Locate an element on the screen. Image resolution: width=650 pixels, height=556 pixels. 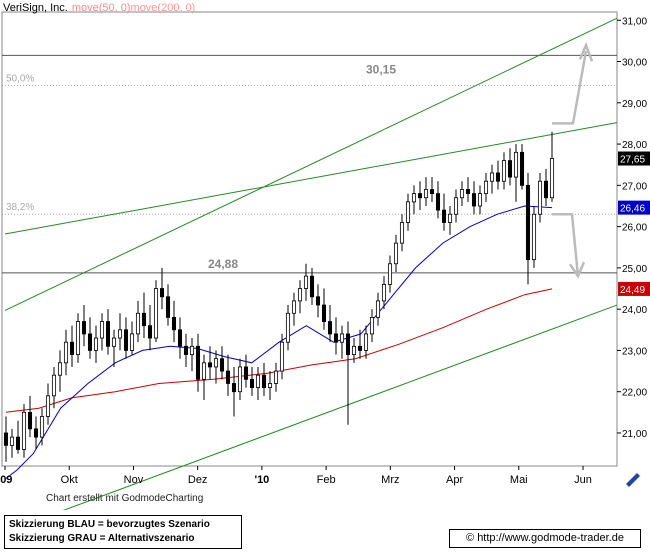
fib-label: 50,0% is located at coordinates (20, 78).